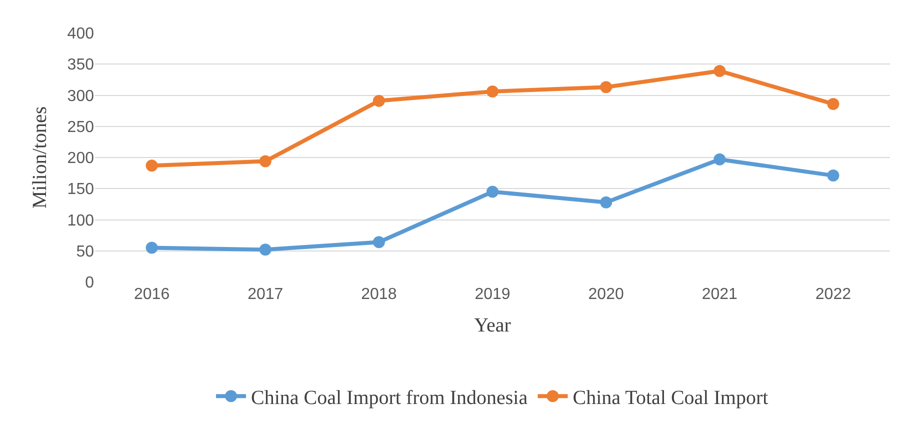  Describe the element at coordinates (492, 294) in the screenshot. I see `x-tick-label: 2019` at that location.